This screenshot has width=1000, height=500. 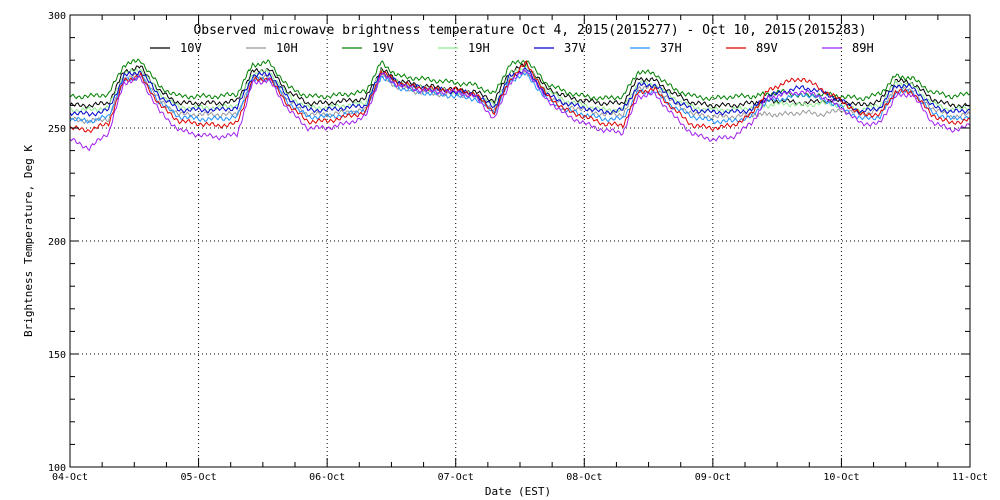 I want to click on x-tick-label: 05-Oct, so click(x=199, y=477).